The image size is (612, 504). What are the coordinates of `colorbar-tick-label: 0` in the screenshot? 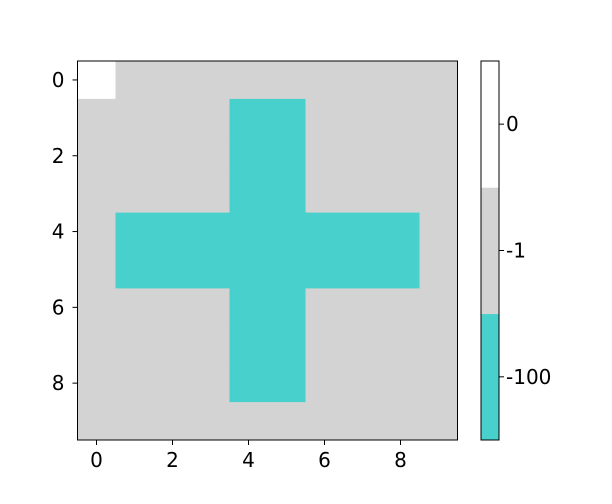 It's located at (512, 124).